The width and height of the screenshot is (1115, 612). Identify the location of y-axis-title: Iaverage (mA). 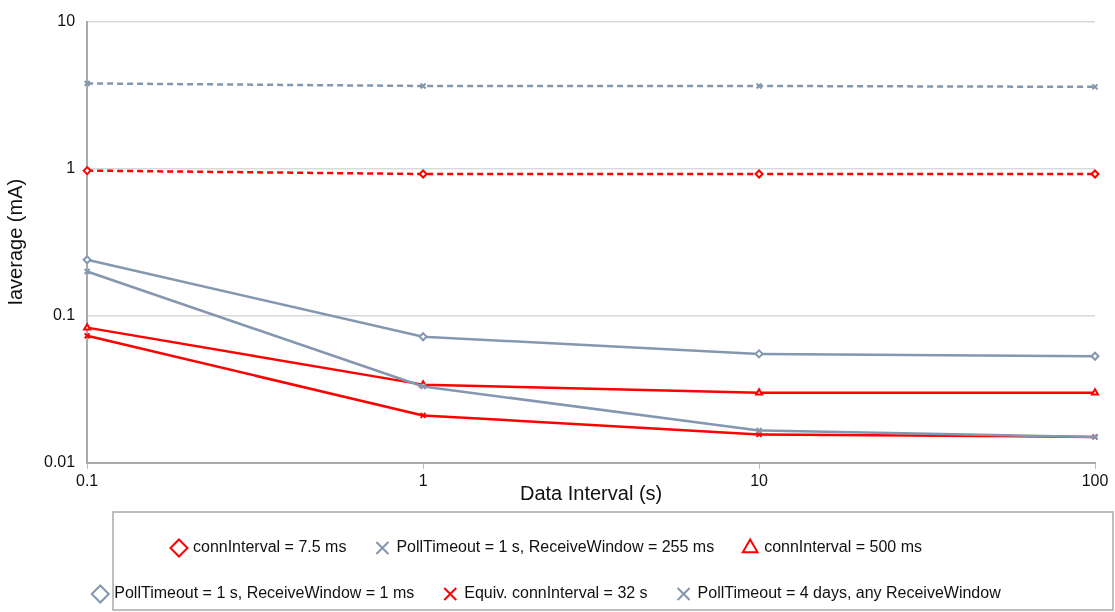
(14, 242).